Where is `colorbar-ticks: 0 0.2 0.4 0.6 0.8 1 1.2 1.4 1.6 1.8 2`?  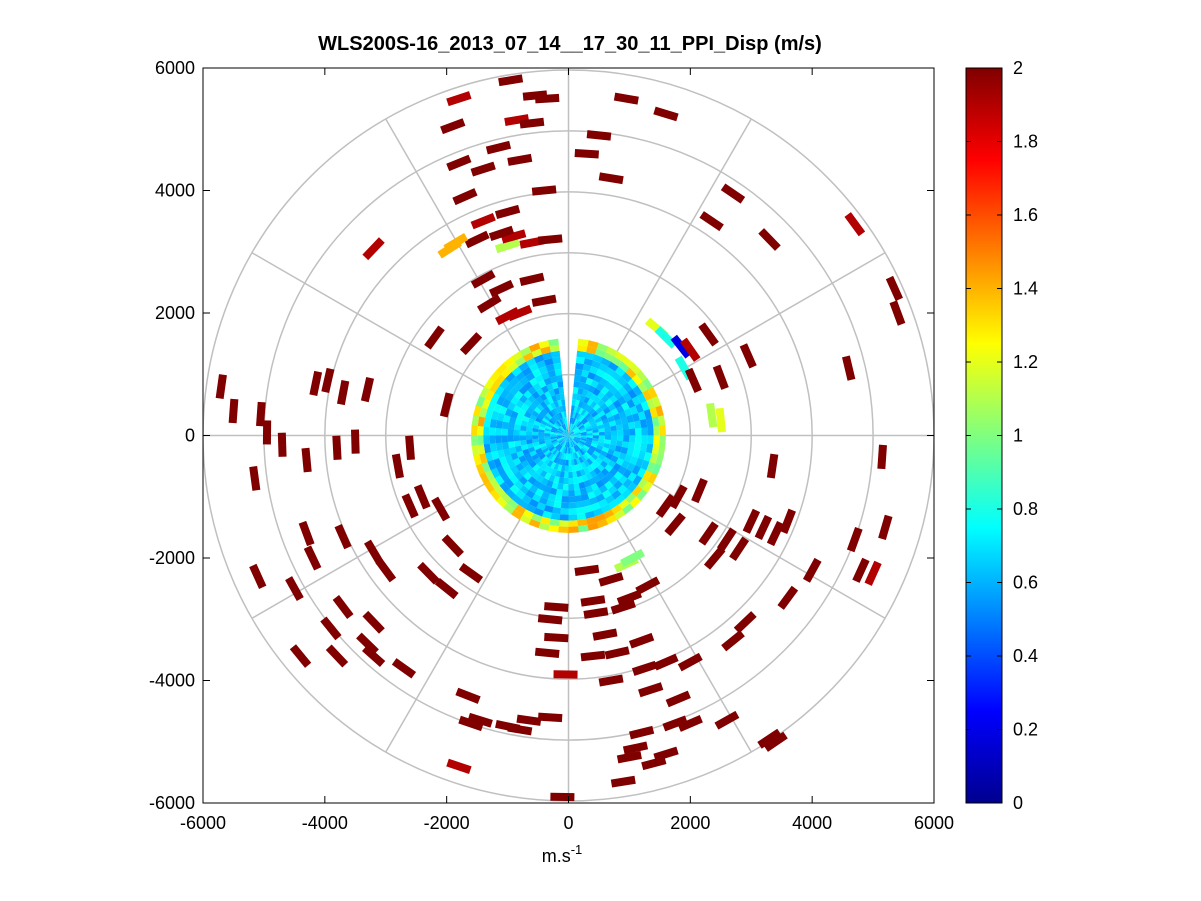 colorbar-ticks: 0 0.2 0.4 0.6 0.8 1 1.2 1.4 1.6 1.8 2 is located at coordinates (1002, 435).